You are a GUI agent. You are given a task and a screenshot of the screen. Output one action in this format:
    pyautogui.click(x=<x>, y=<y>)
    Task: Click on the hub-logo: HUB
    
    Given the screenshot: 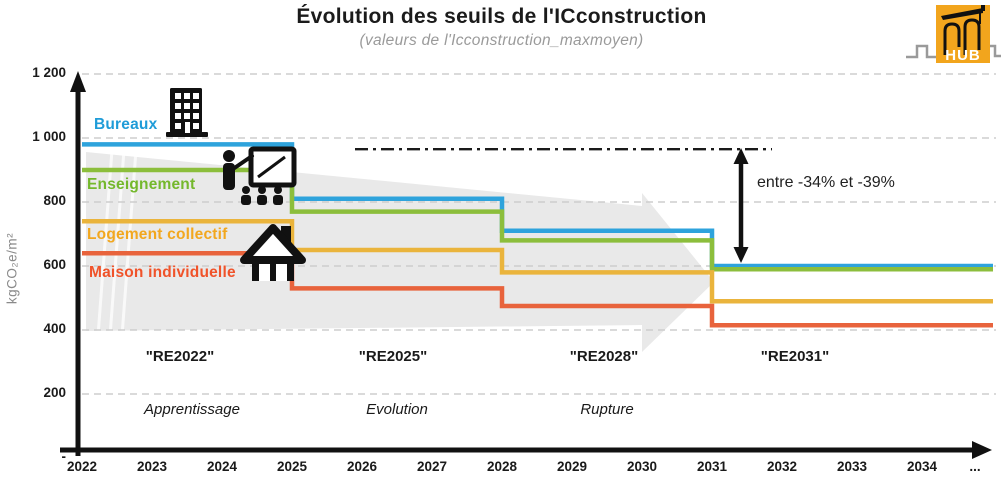 What is the action you would take?
    pyautogui.click(x=953, y=34)
    